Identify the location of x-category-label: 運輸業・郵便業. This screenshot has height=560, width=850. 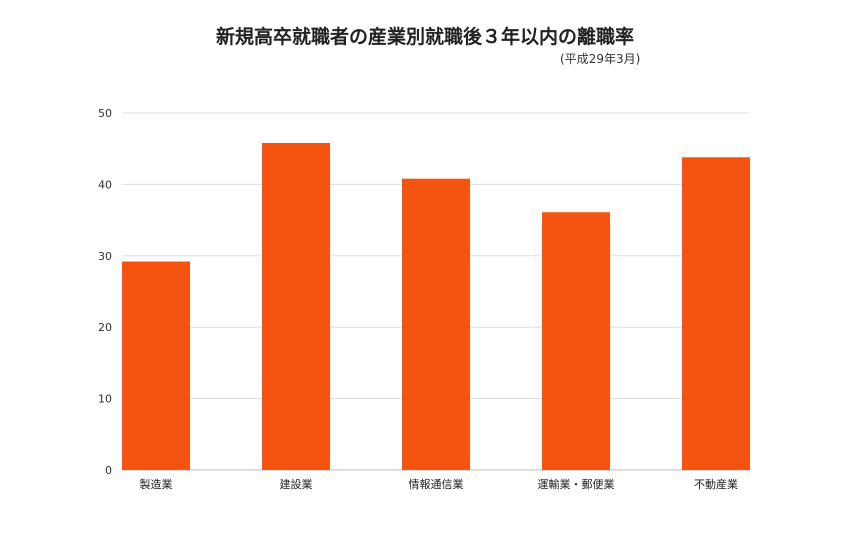
(576, 484).